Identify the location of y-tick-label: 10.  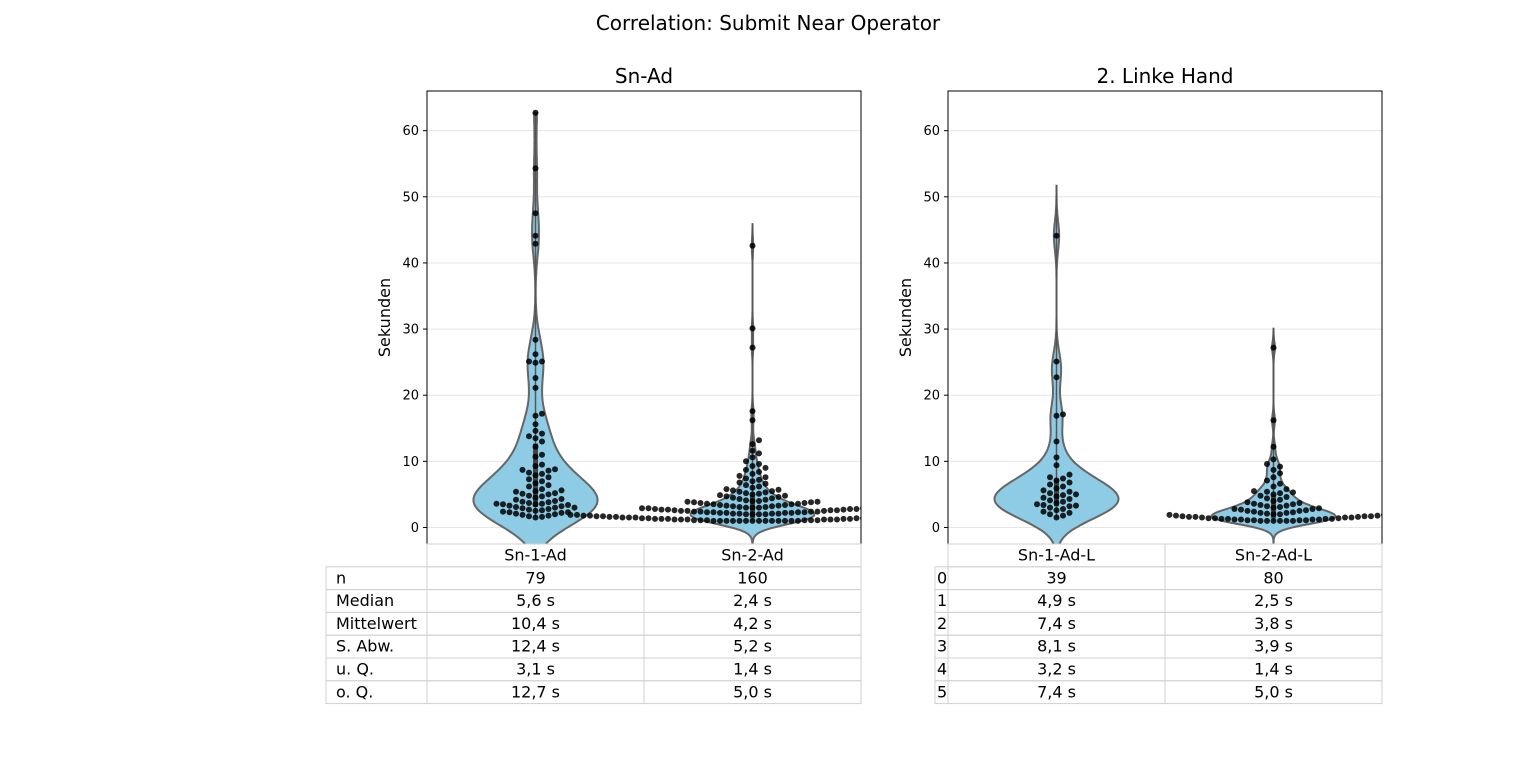
(931, 462).